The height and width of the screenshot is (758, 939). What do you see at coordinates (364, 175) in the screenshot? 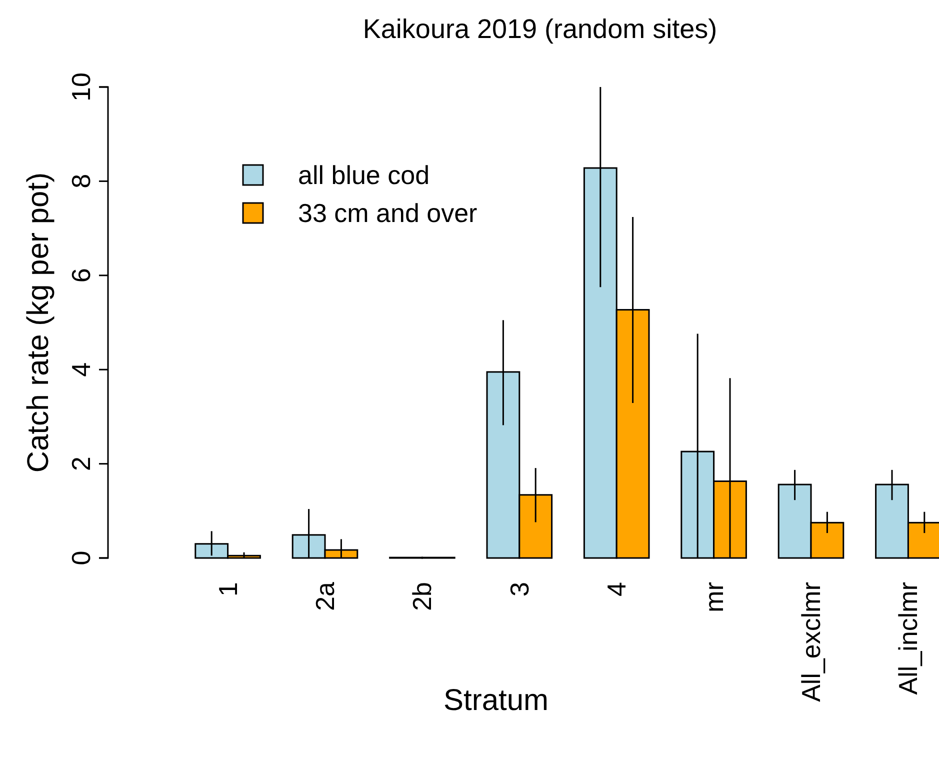
I see `legend-label: all blue cod` at bounding box center [364, 175].